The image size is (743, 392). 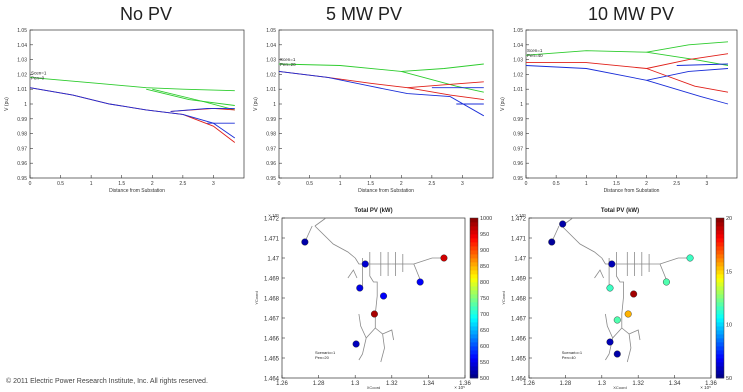 I want to click on y-tick-label: 1, so click(x=521, y=105).